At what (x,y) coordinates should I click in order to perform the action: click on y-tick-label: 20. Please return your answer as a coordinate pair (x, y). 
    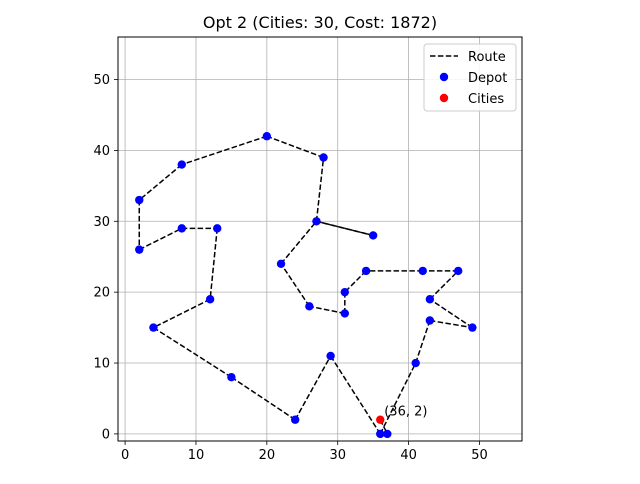
    Looking at the image, I should click on (101, 293).